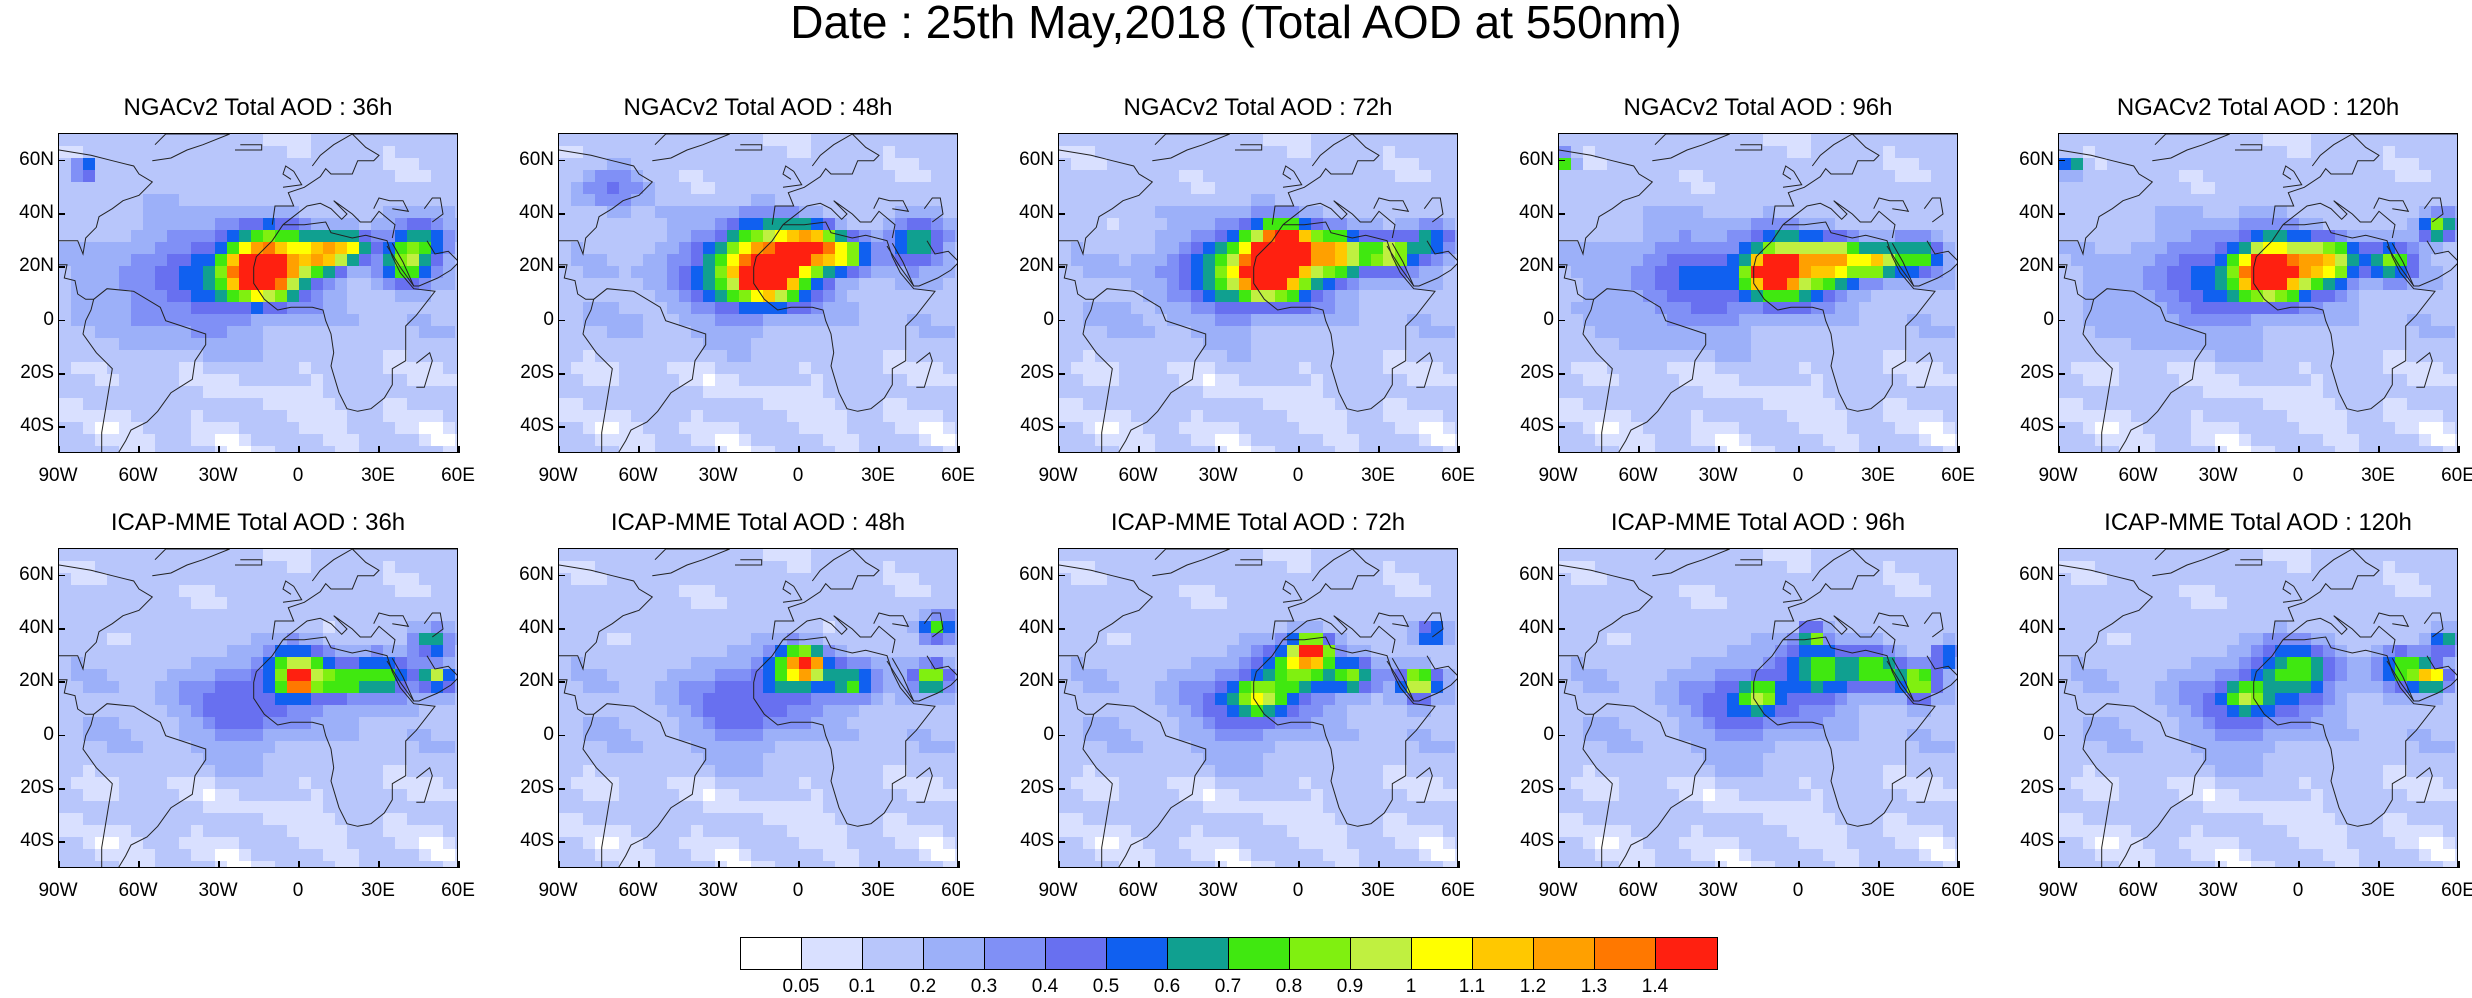 The image size is (2472, 998). Describe the element at coordinates (526, 575) in the screenshot. I see `lat-tick-label: 60N` at that location.